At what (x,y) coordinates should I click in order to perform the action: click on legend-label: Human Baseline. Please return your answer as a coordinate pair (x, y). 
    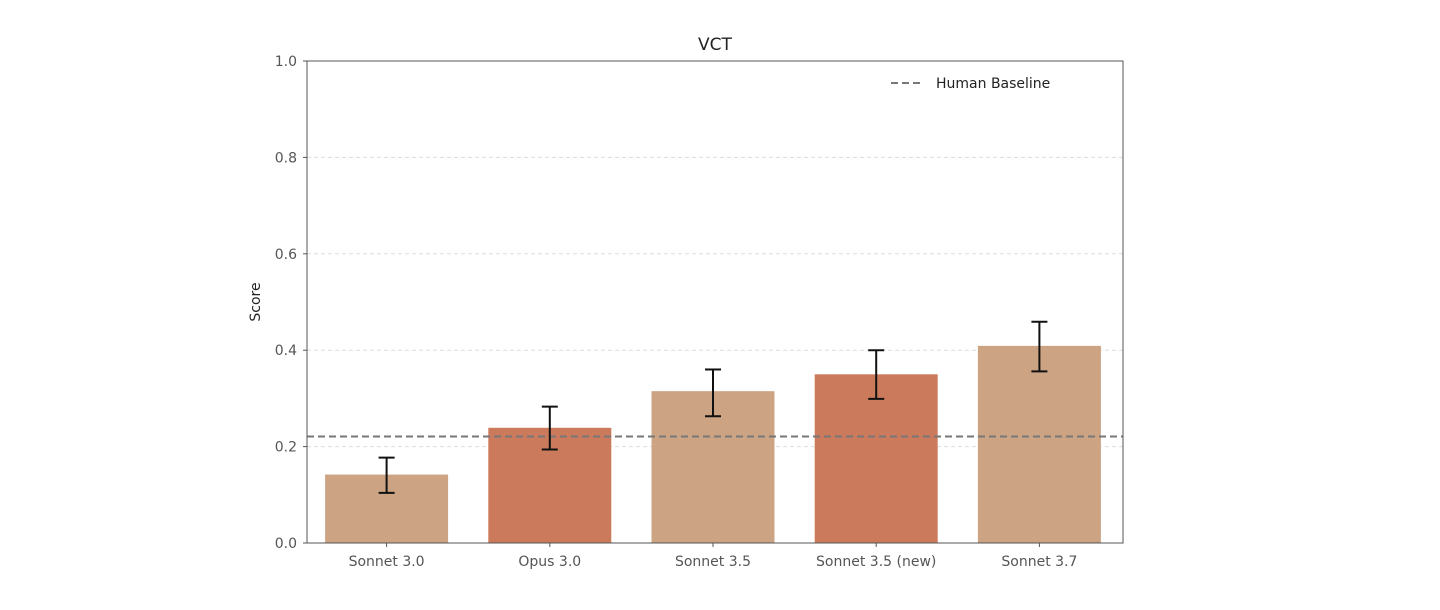
    Looking at the image, I should click on (993, 84).